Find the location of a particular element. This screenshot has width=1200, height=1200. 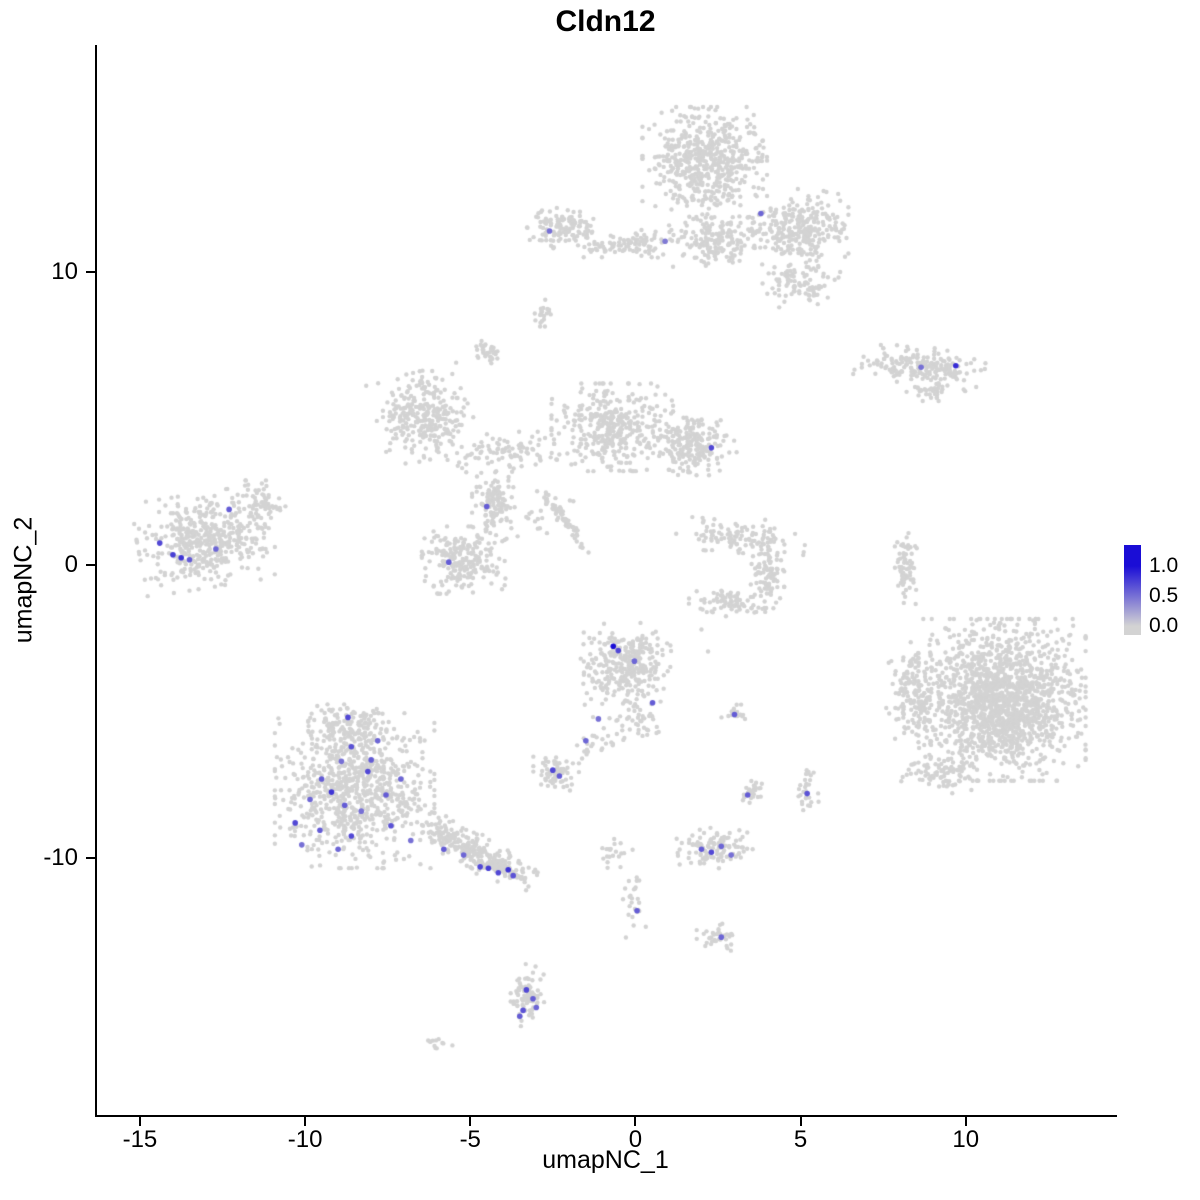

x-axis-title: umapNC_1 is located at coordinates (605, 1160).